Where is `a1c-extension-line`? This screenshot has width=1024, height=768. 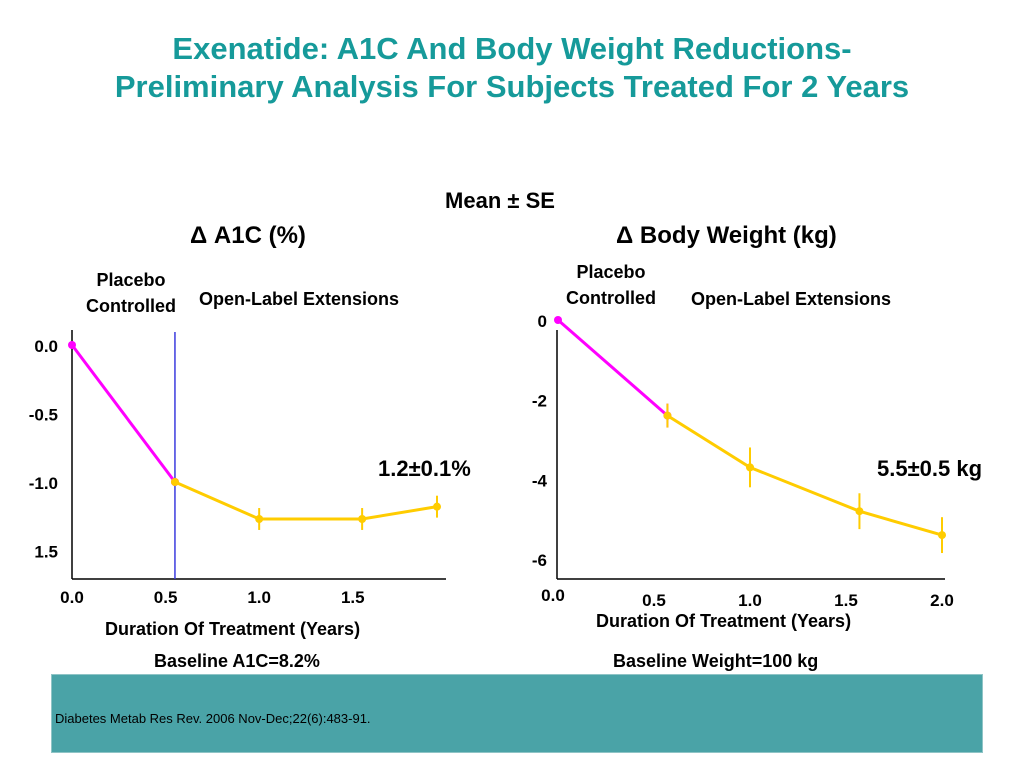
a1c-extension-line is located at coordinates (306, 500).